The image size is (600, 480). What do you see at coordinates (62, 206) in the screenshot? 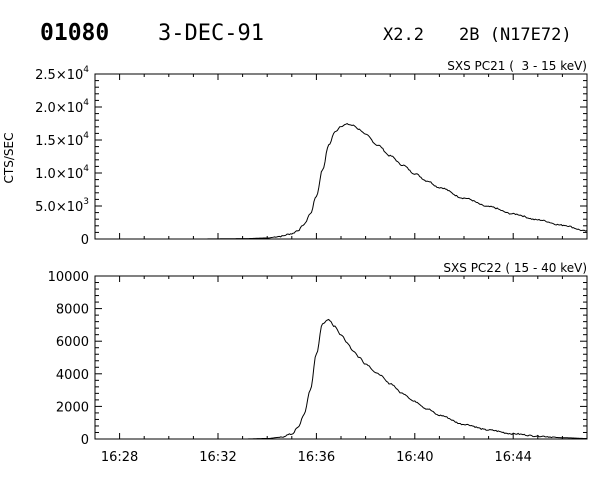
I see `y-tick-label: 5.0×10³` at bounding box center [62, 206].